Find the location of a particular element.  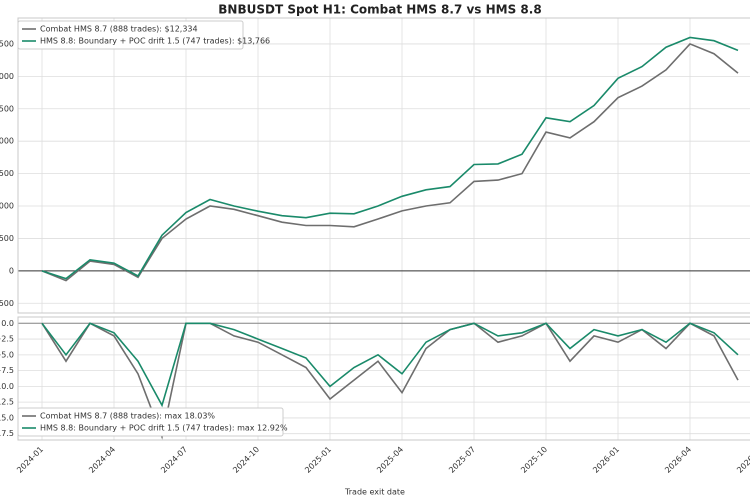

x-axis-label: Trade exit date is located at coordinates (374, 492).